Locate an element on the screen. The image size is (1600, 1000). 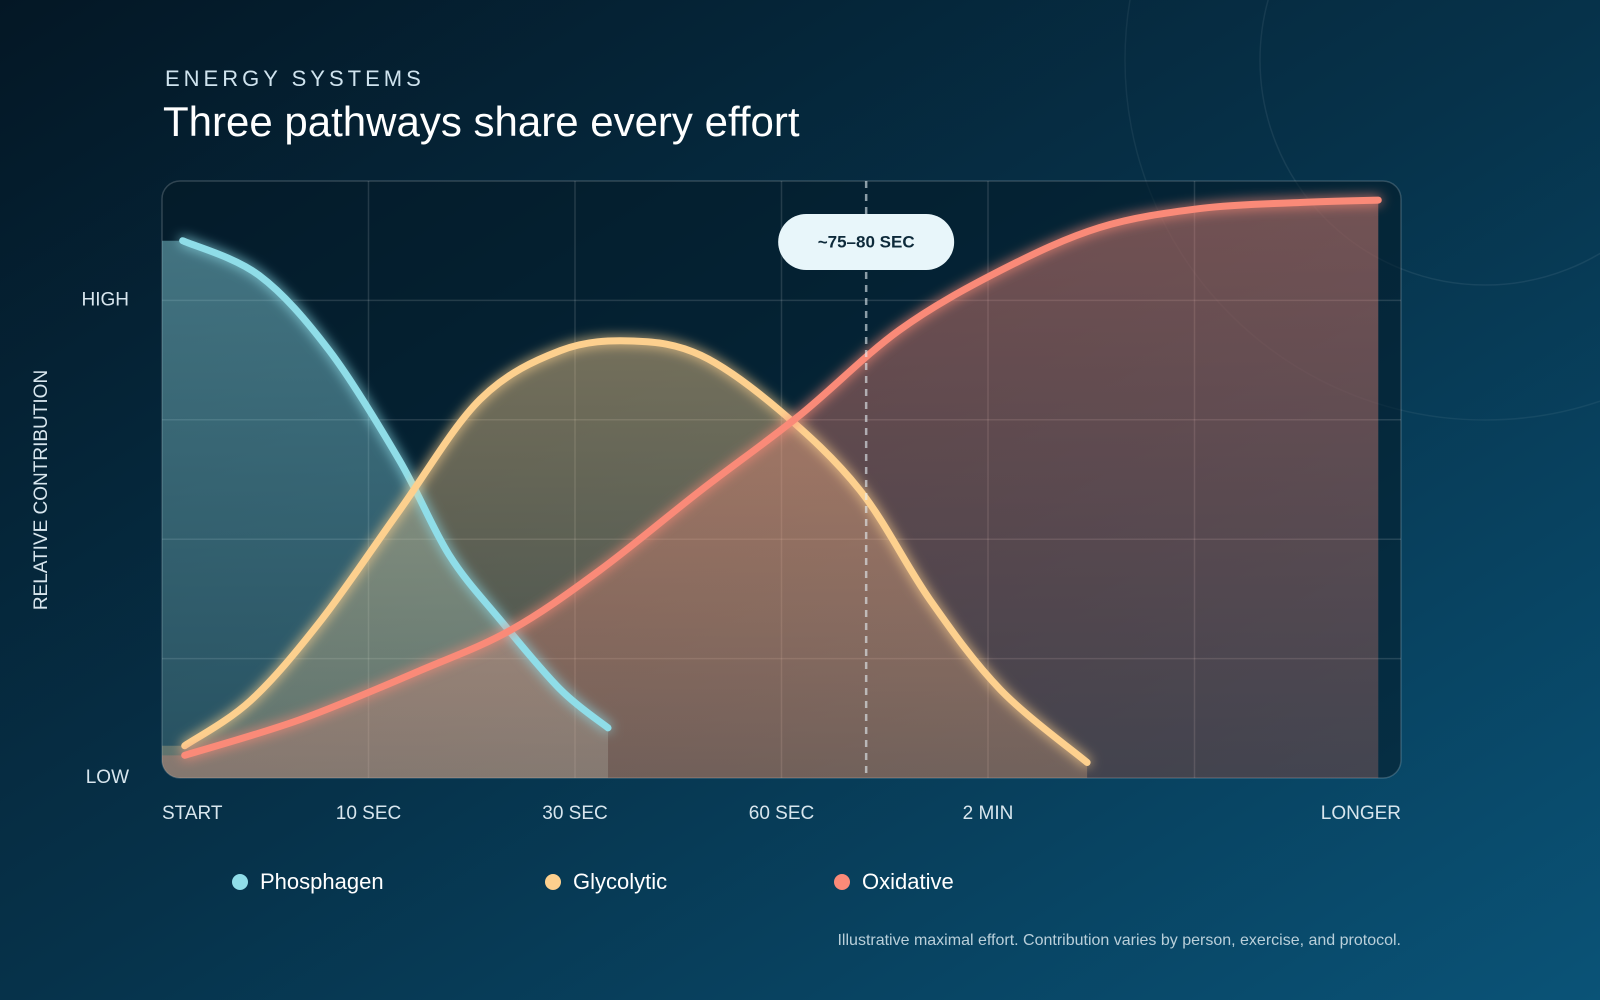
y-tick-label: HIGH is located at coordinates (106, 299).